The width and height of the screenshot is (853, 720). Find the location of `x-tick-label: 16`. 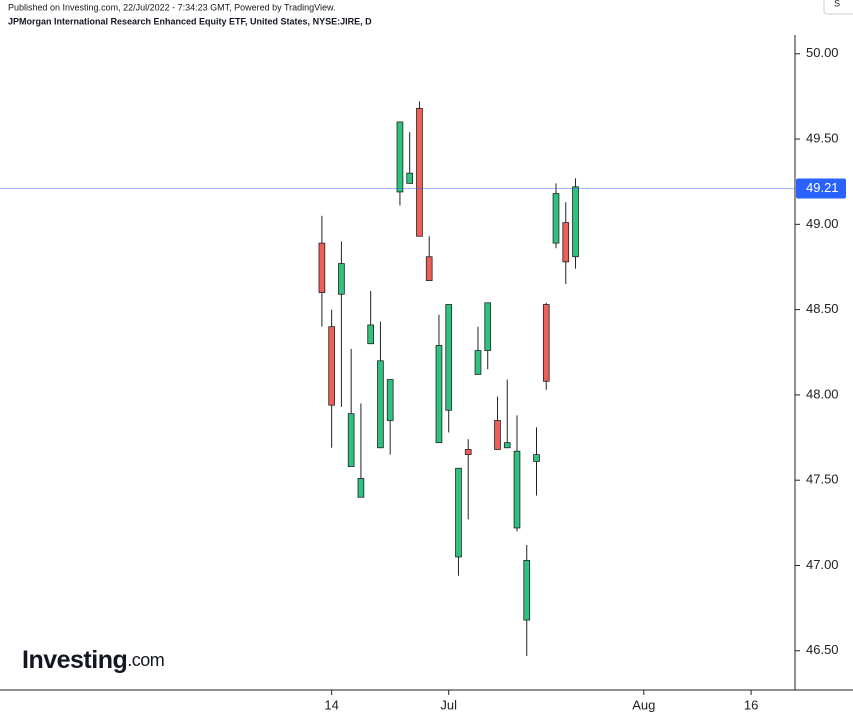

x-tick-label: 16 is located at coordinates (751, 704).